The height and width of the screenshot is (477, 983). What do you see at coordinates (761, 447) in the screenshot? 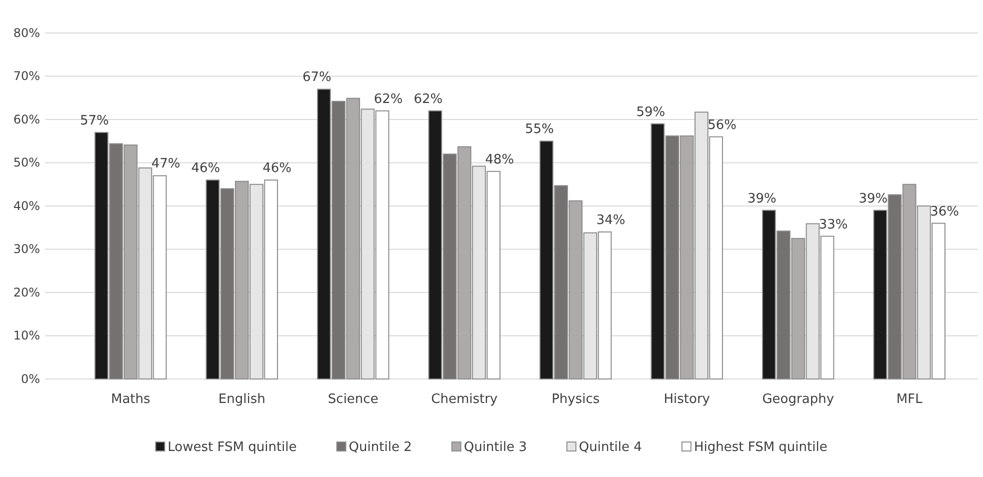
I see `legend-label: Highest FSM quintile` at bounding box center [761, 447].